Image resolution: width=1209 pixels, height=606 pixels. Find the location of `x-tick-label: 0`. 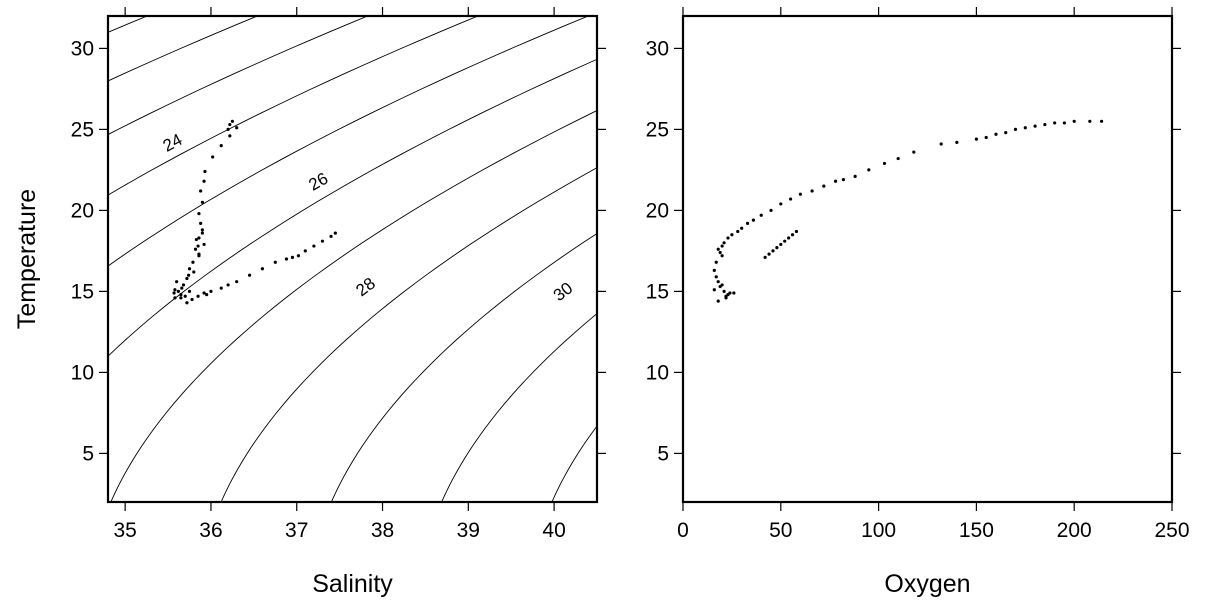

x-tick-label: 0 is located at coordinates (683, 530).